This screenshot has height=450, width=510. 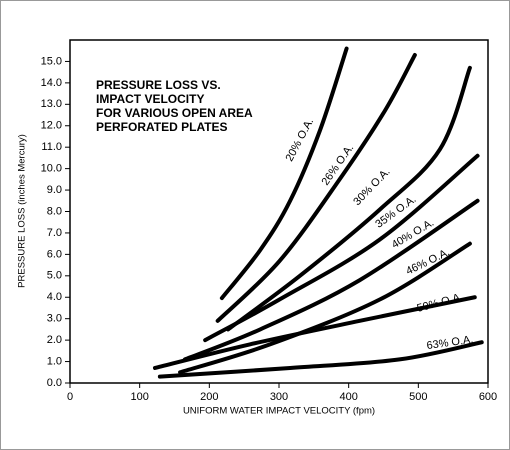 I want to click on x-tick-label: 500, so click(x=418, y=397).